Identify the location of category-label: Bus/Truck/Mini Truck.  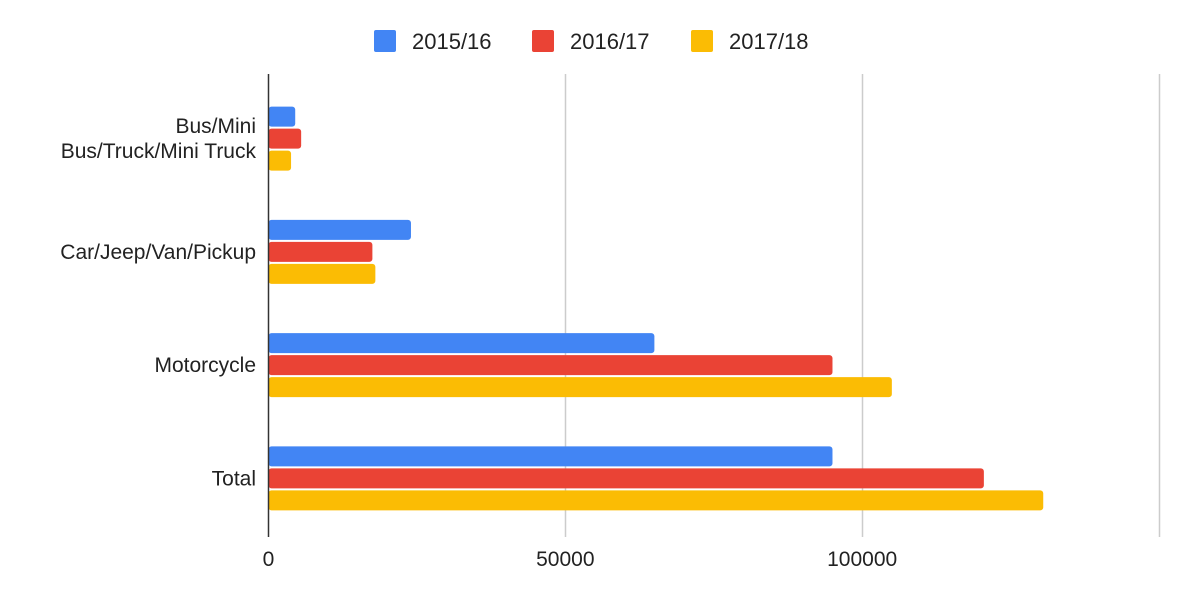
(159, 151).